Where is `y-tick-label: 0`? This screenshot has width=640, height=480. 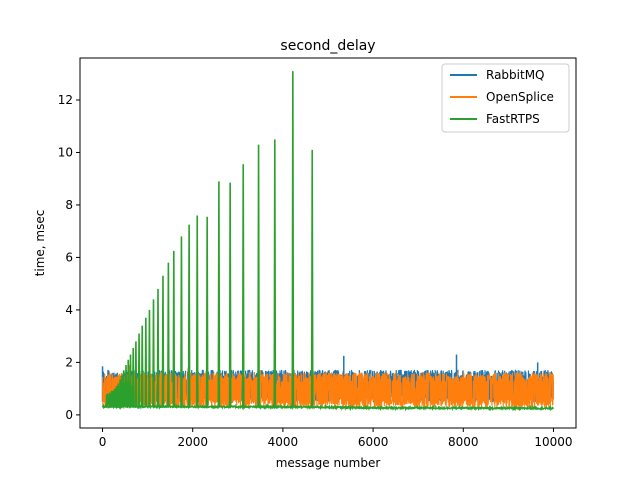
y-tick-label: 0 is located at coordinates (69, 415).